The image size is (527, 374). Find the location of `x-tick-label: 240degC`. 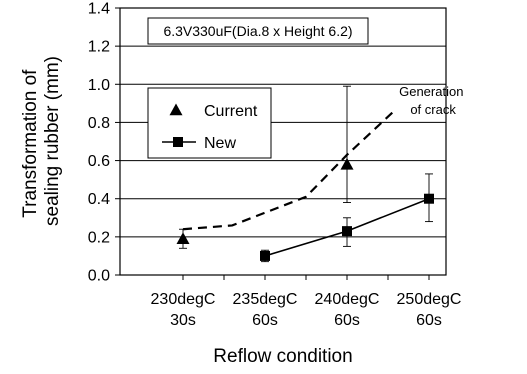

x-tick-label: 240degC is located at coordinates (347, 299).